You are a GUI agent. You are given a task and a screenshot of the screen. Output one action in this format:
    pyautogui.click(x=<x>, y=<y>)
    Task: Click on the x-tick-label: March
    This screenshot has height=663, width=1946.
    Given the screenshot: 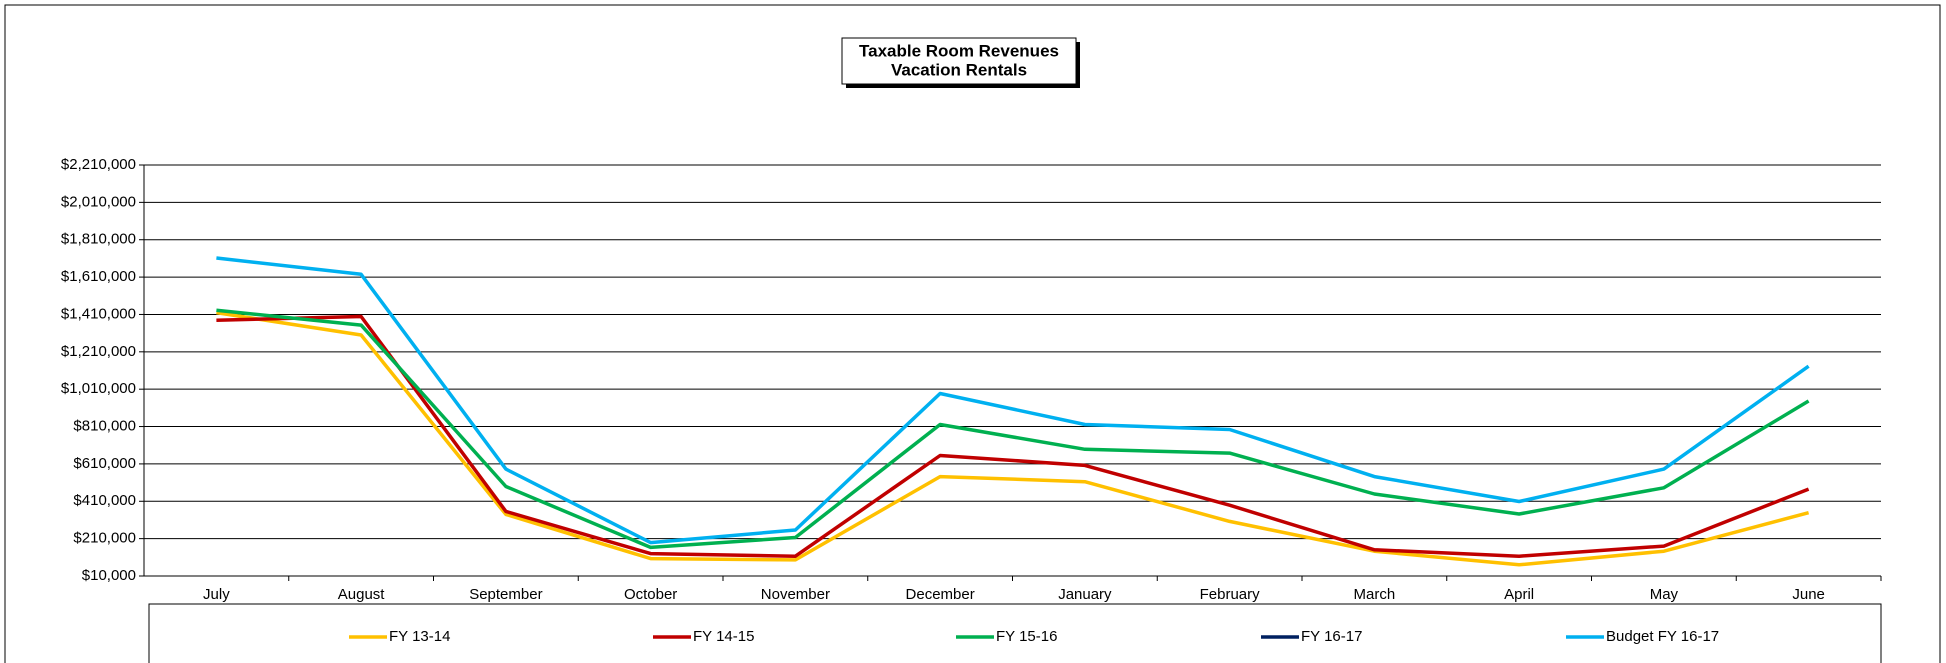 What is the action you would take?
    pyautogui.click(x=1375, y=594)
    